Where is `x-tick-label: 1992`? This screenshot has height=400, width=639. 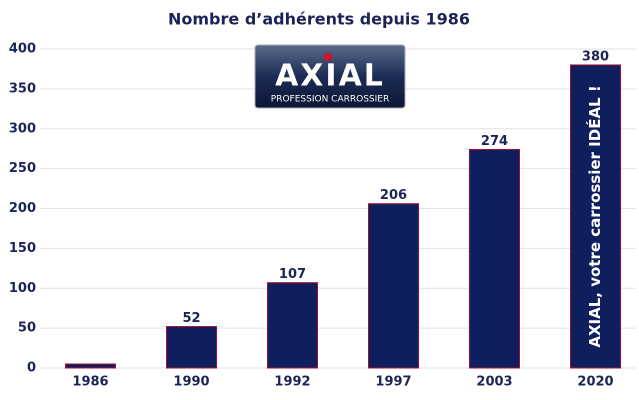 x-tick-label: 1992 is located at coordinates (292, 382).